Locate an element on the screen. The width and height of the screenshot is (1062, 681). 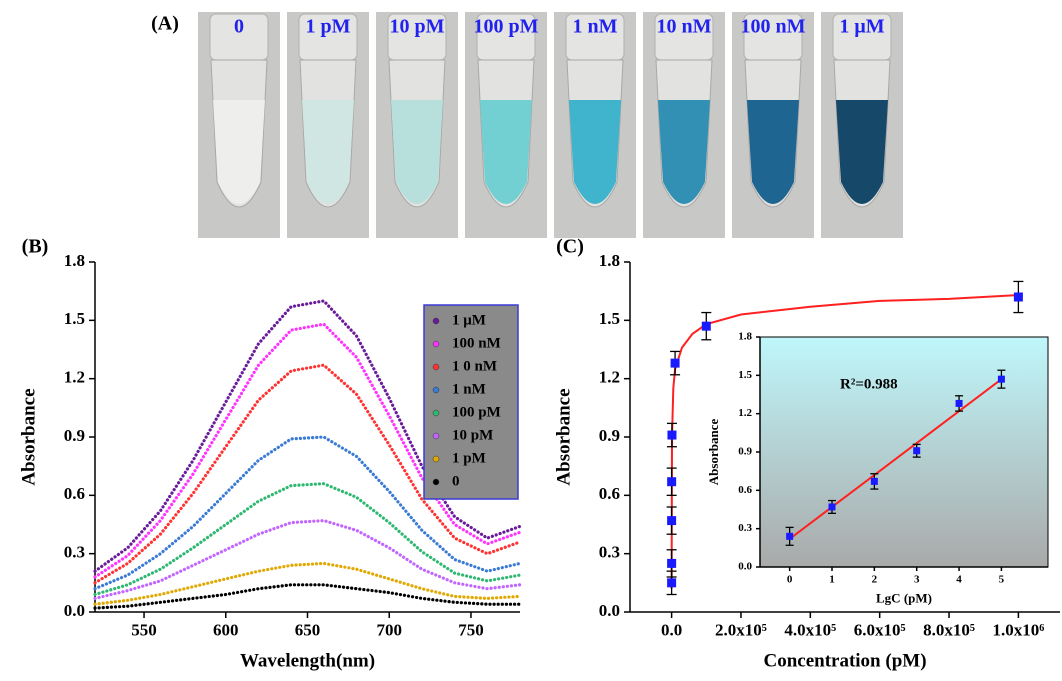
panel-label: (B) is located at coordinates (35, 247).